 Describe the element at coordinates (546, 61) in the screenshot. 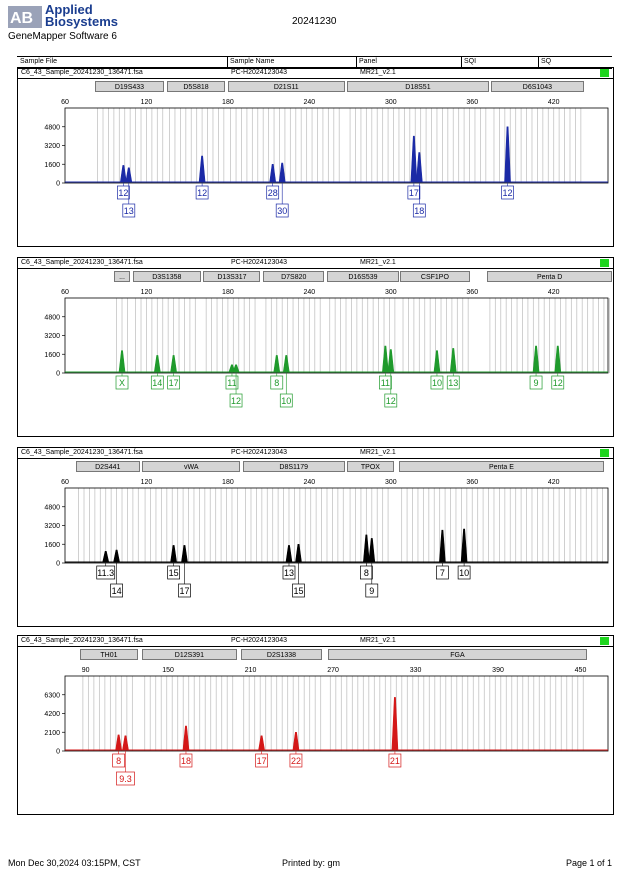

I see `col-sq: SQ` at that location.